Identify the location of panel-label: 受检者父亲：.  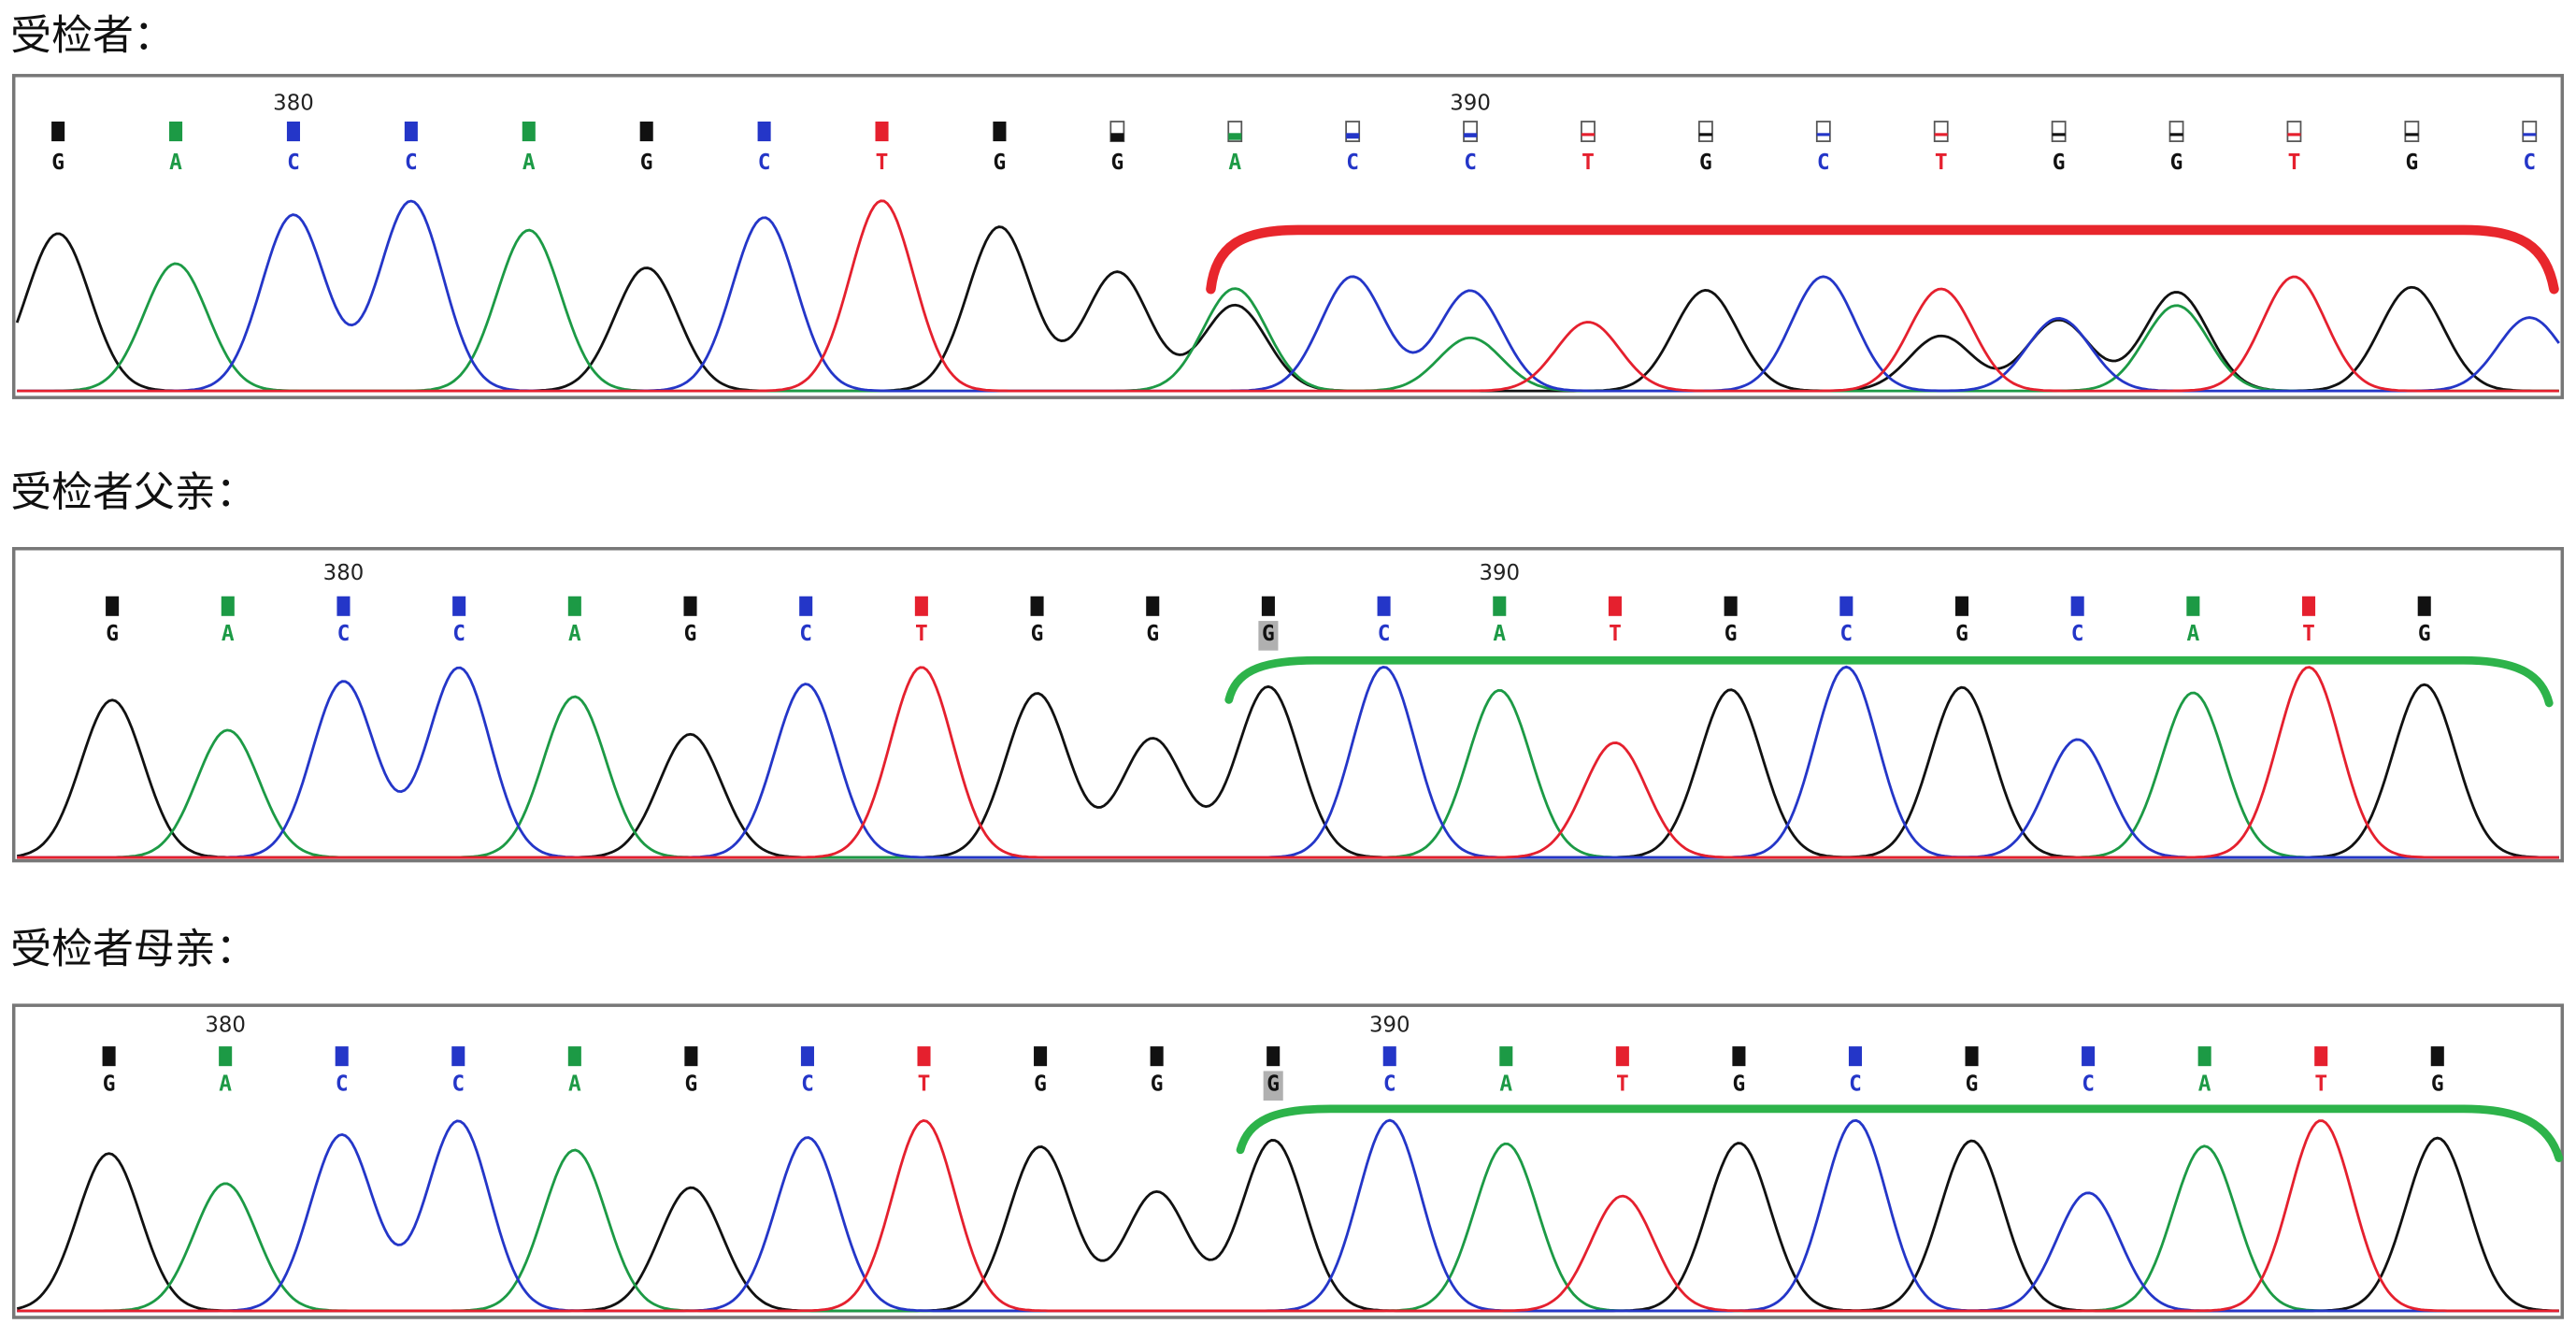
(133, 492).